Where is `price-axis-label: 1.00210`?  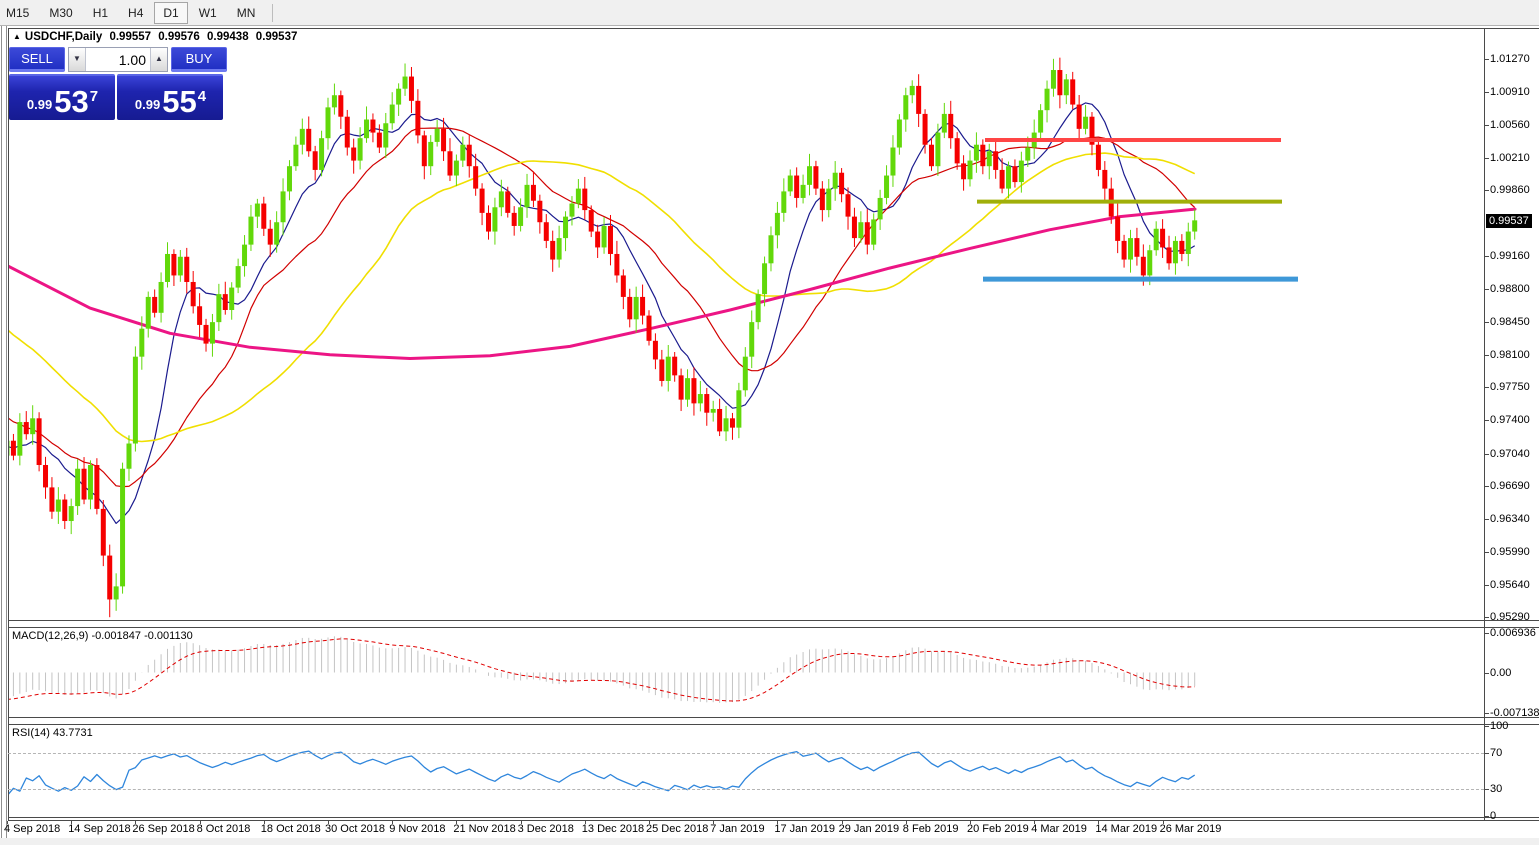
price-axis-label: 1.00210 is located at coordinates (1510, 157).